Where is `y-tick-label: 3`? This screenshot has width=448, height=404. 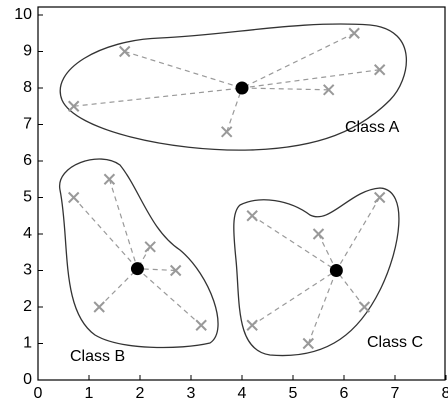 y-tick-label: 3 is located at coordinates (27, 270).